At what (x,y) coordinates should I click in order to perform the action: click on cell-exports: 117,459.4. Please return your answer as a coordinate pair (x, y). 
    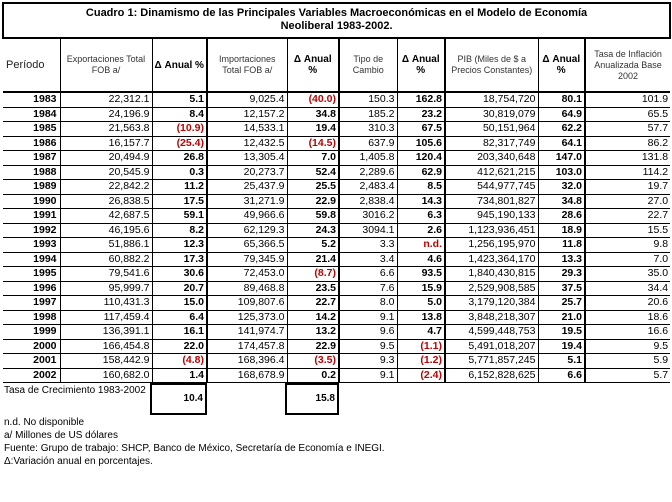
    Looking at the image, I should click on (106, 317).